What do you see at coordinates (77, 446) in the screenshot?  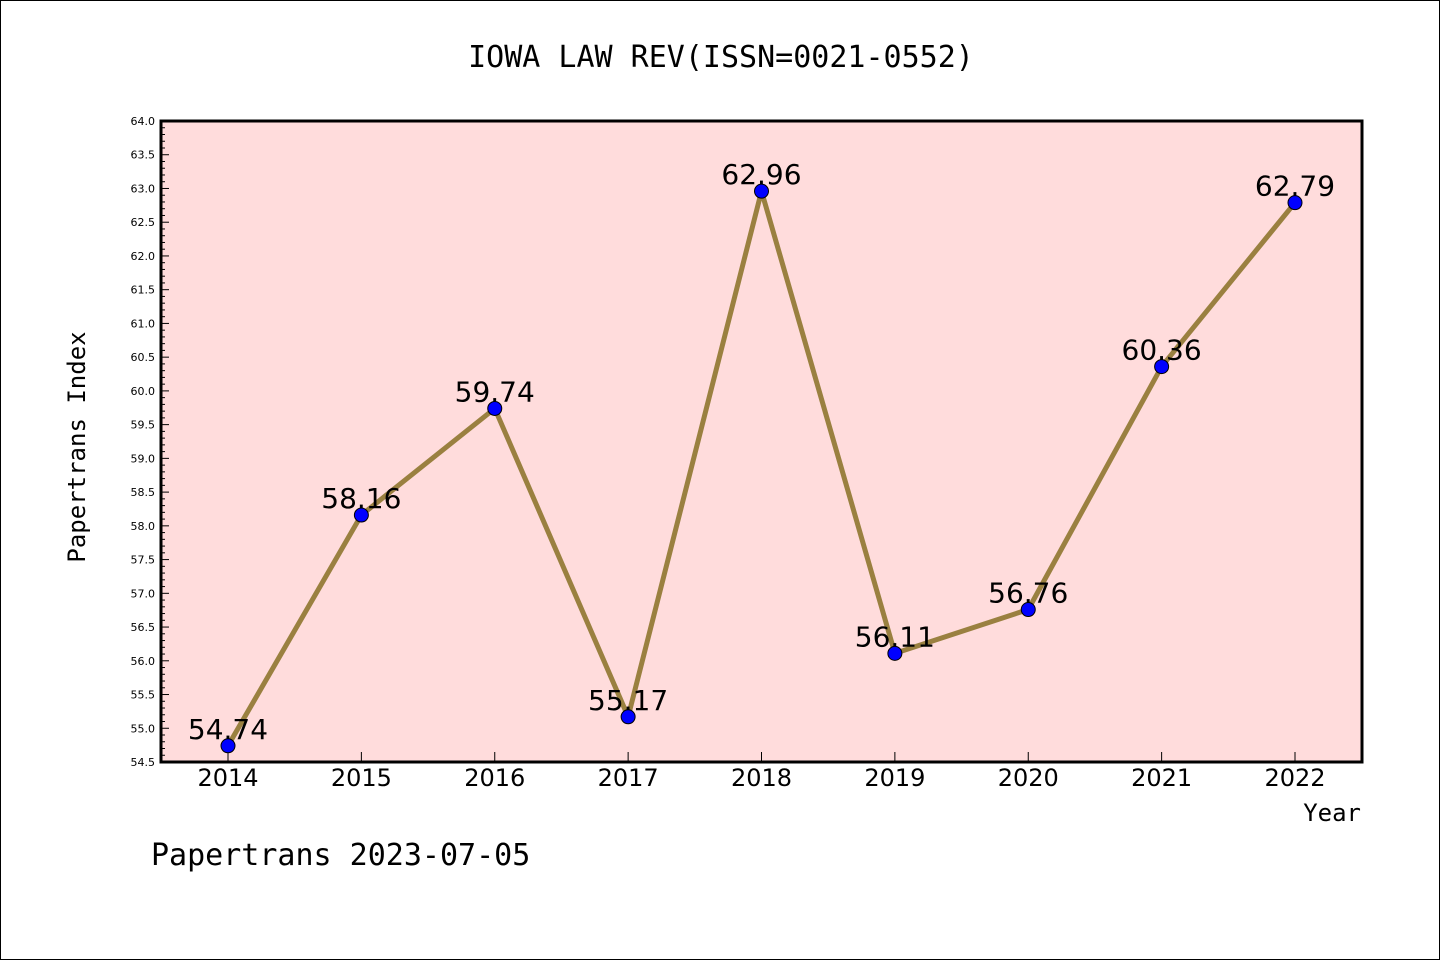 I see `y-axis-label: Papertrans Index` at bounding box center [77, 446].